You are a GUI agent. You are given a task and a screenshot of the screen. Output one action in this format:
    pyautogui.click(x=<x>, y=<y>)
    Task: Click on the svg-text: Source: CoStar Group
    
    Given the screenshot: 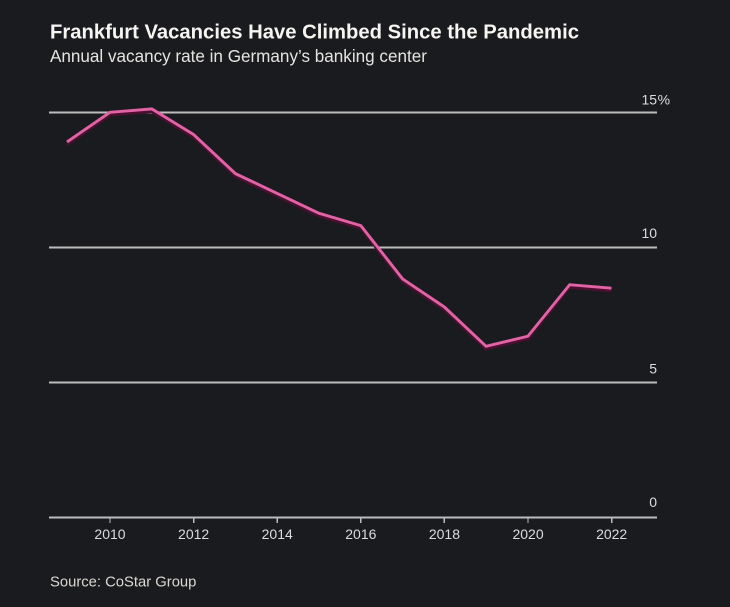 What is the action you would take?
    pyautogui.click(x=123, y=582)
    